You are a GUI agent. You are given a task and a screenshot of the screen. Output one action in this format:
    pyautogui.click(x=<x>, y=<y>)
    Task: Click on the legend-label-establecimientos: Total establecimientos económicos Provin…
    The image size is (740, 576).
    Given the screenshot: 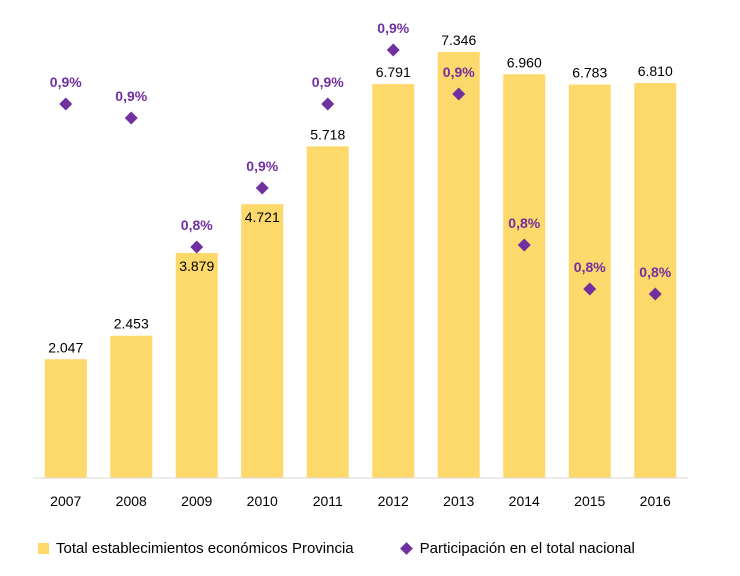 What is the action you would take?
    pyautogui.click(x=205, y=548)
    